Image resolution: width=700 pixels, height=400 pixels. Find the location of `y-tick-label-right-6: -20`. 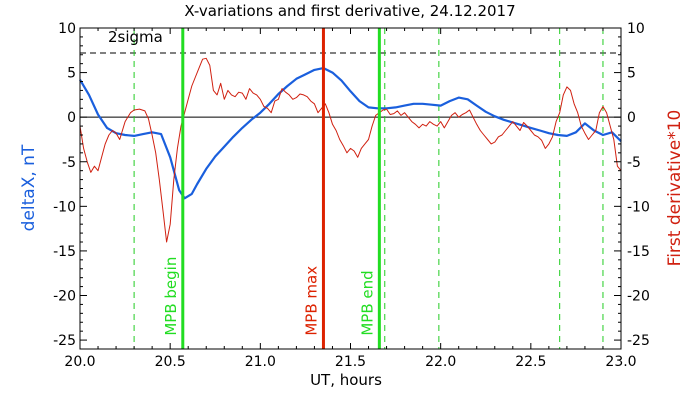

y-tick-label-right-6: -20 is located at coordinates (638, 297).